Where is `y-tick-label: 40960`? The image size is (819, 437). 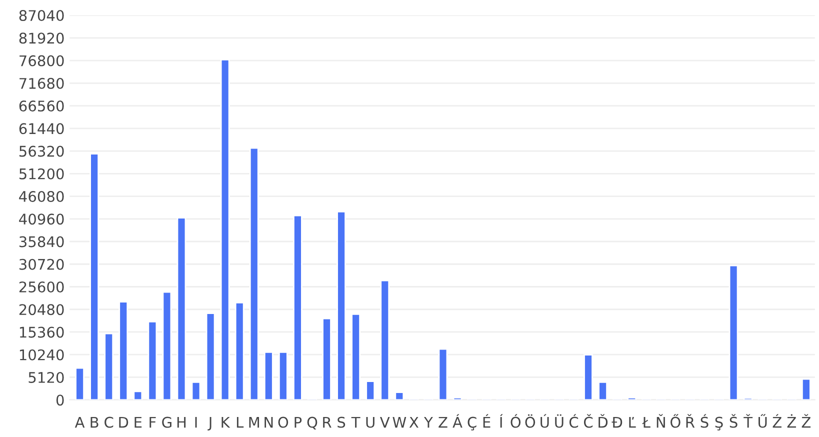 y-tick-label: 40960 is located at coordinates (41, 219).